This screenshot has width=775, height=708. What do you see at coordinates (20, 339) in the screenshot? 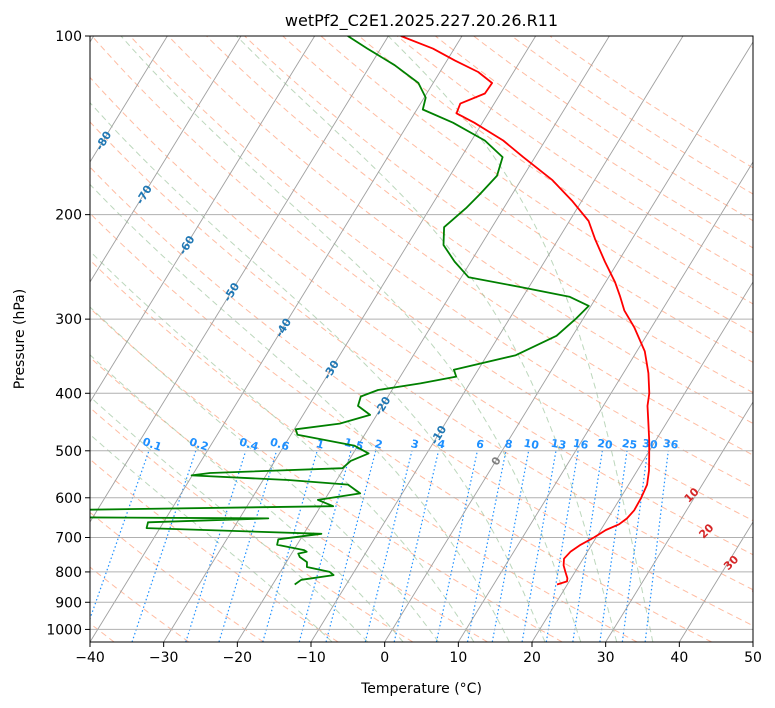
I see `y-axis-title: Pressure (hPa)` at bounding box center [20, 339].